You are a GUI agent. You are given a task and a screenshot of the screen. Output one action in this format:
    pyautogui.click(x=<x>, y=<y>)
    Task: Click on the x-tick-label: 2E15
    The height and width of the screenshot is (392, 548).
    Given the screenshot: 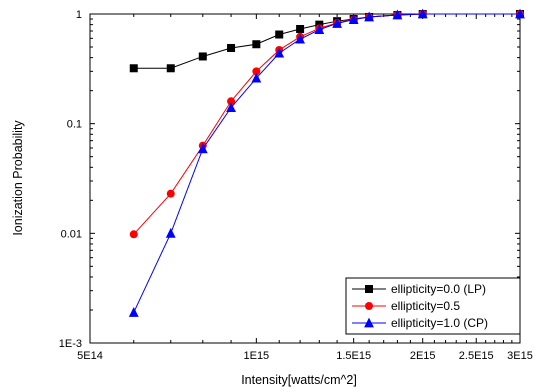 What is the action you would take?
    pyautogui.click(x=423, y=356)
    